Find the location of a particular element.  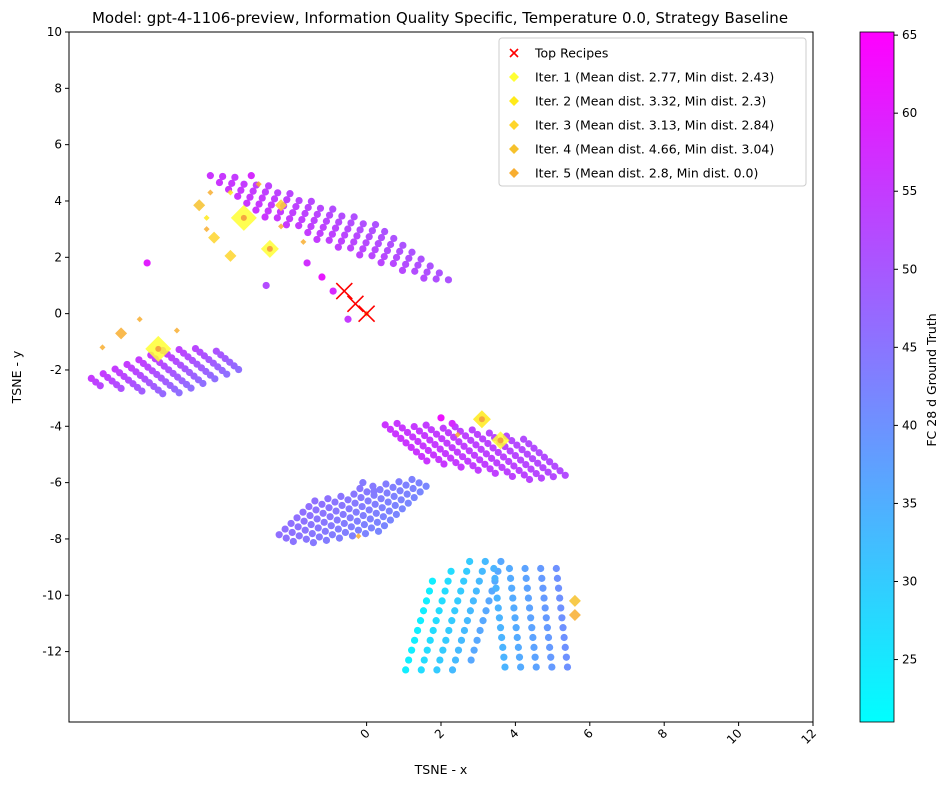

y-tick-label: 2 is located at coordinates (58, 257).